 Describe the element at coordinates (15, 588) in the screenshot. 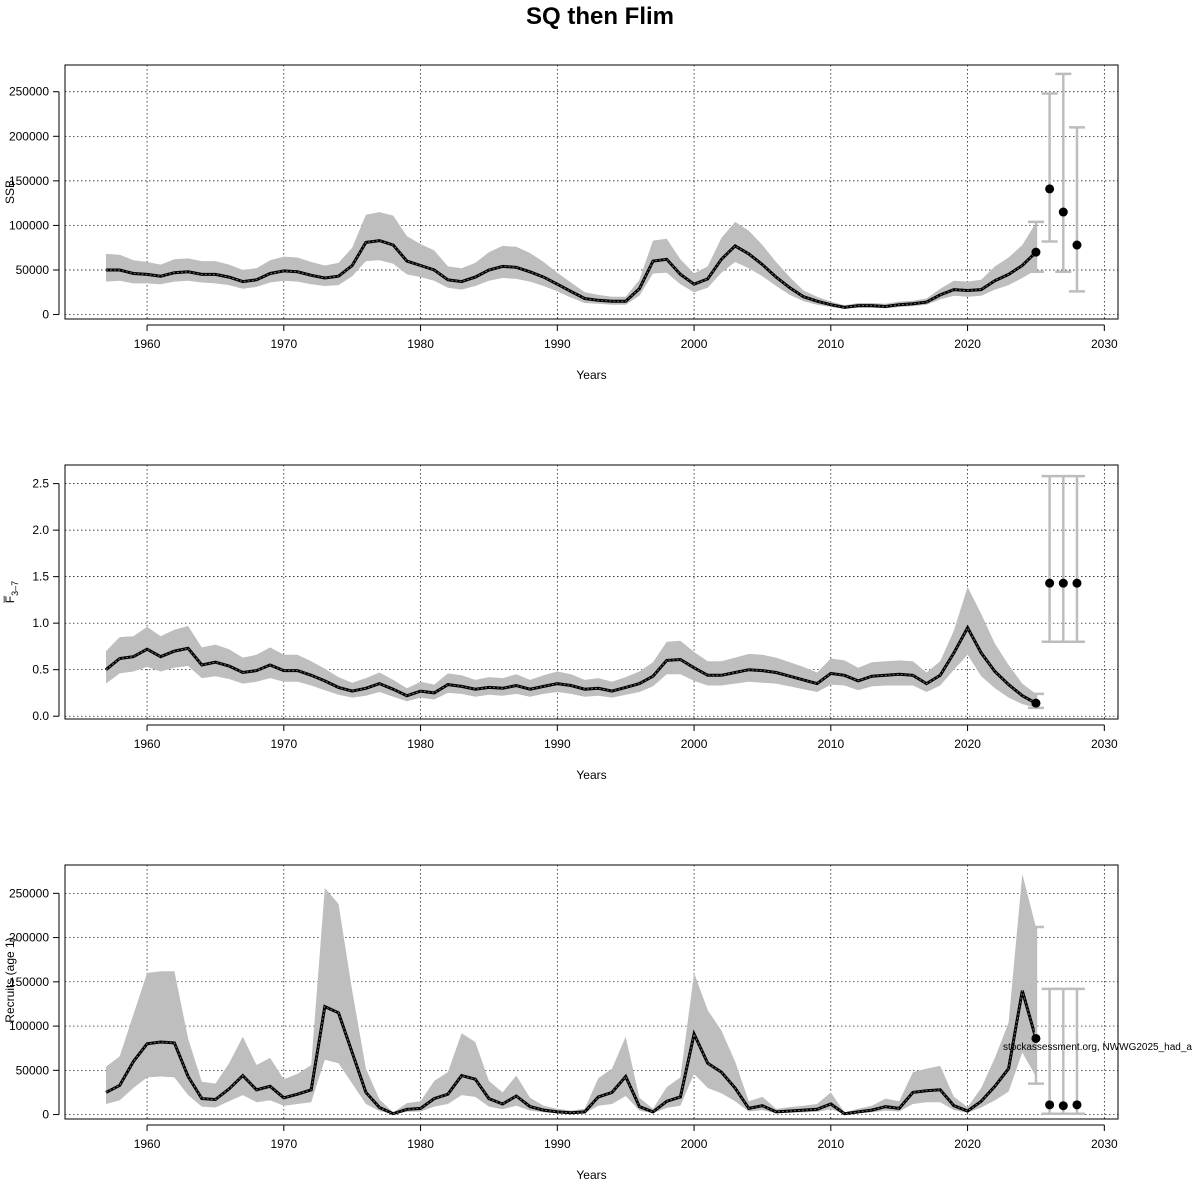

I see `y-axis-label-subscript: 3–7` at that location.